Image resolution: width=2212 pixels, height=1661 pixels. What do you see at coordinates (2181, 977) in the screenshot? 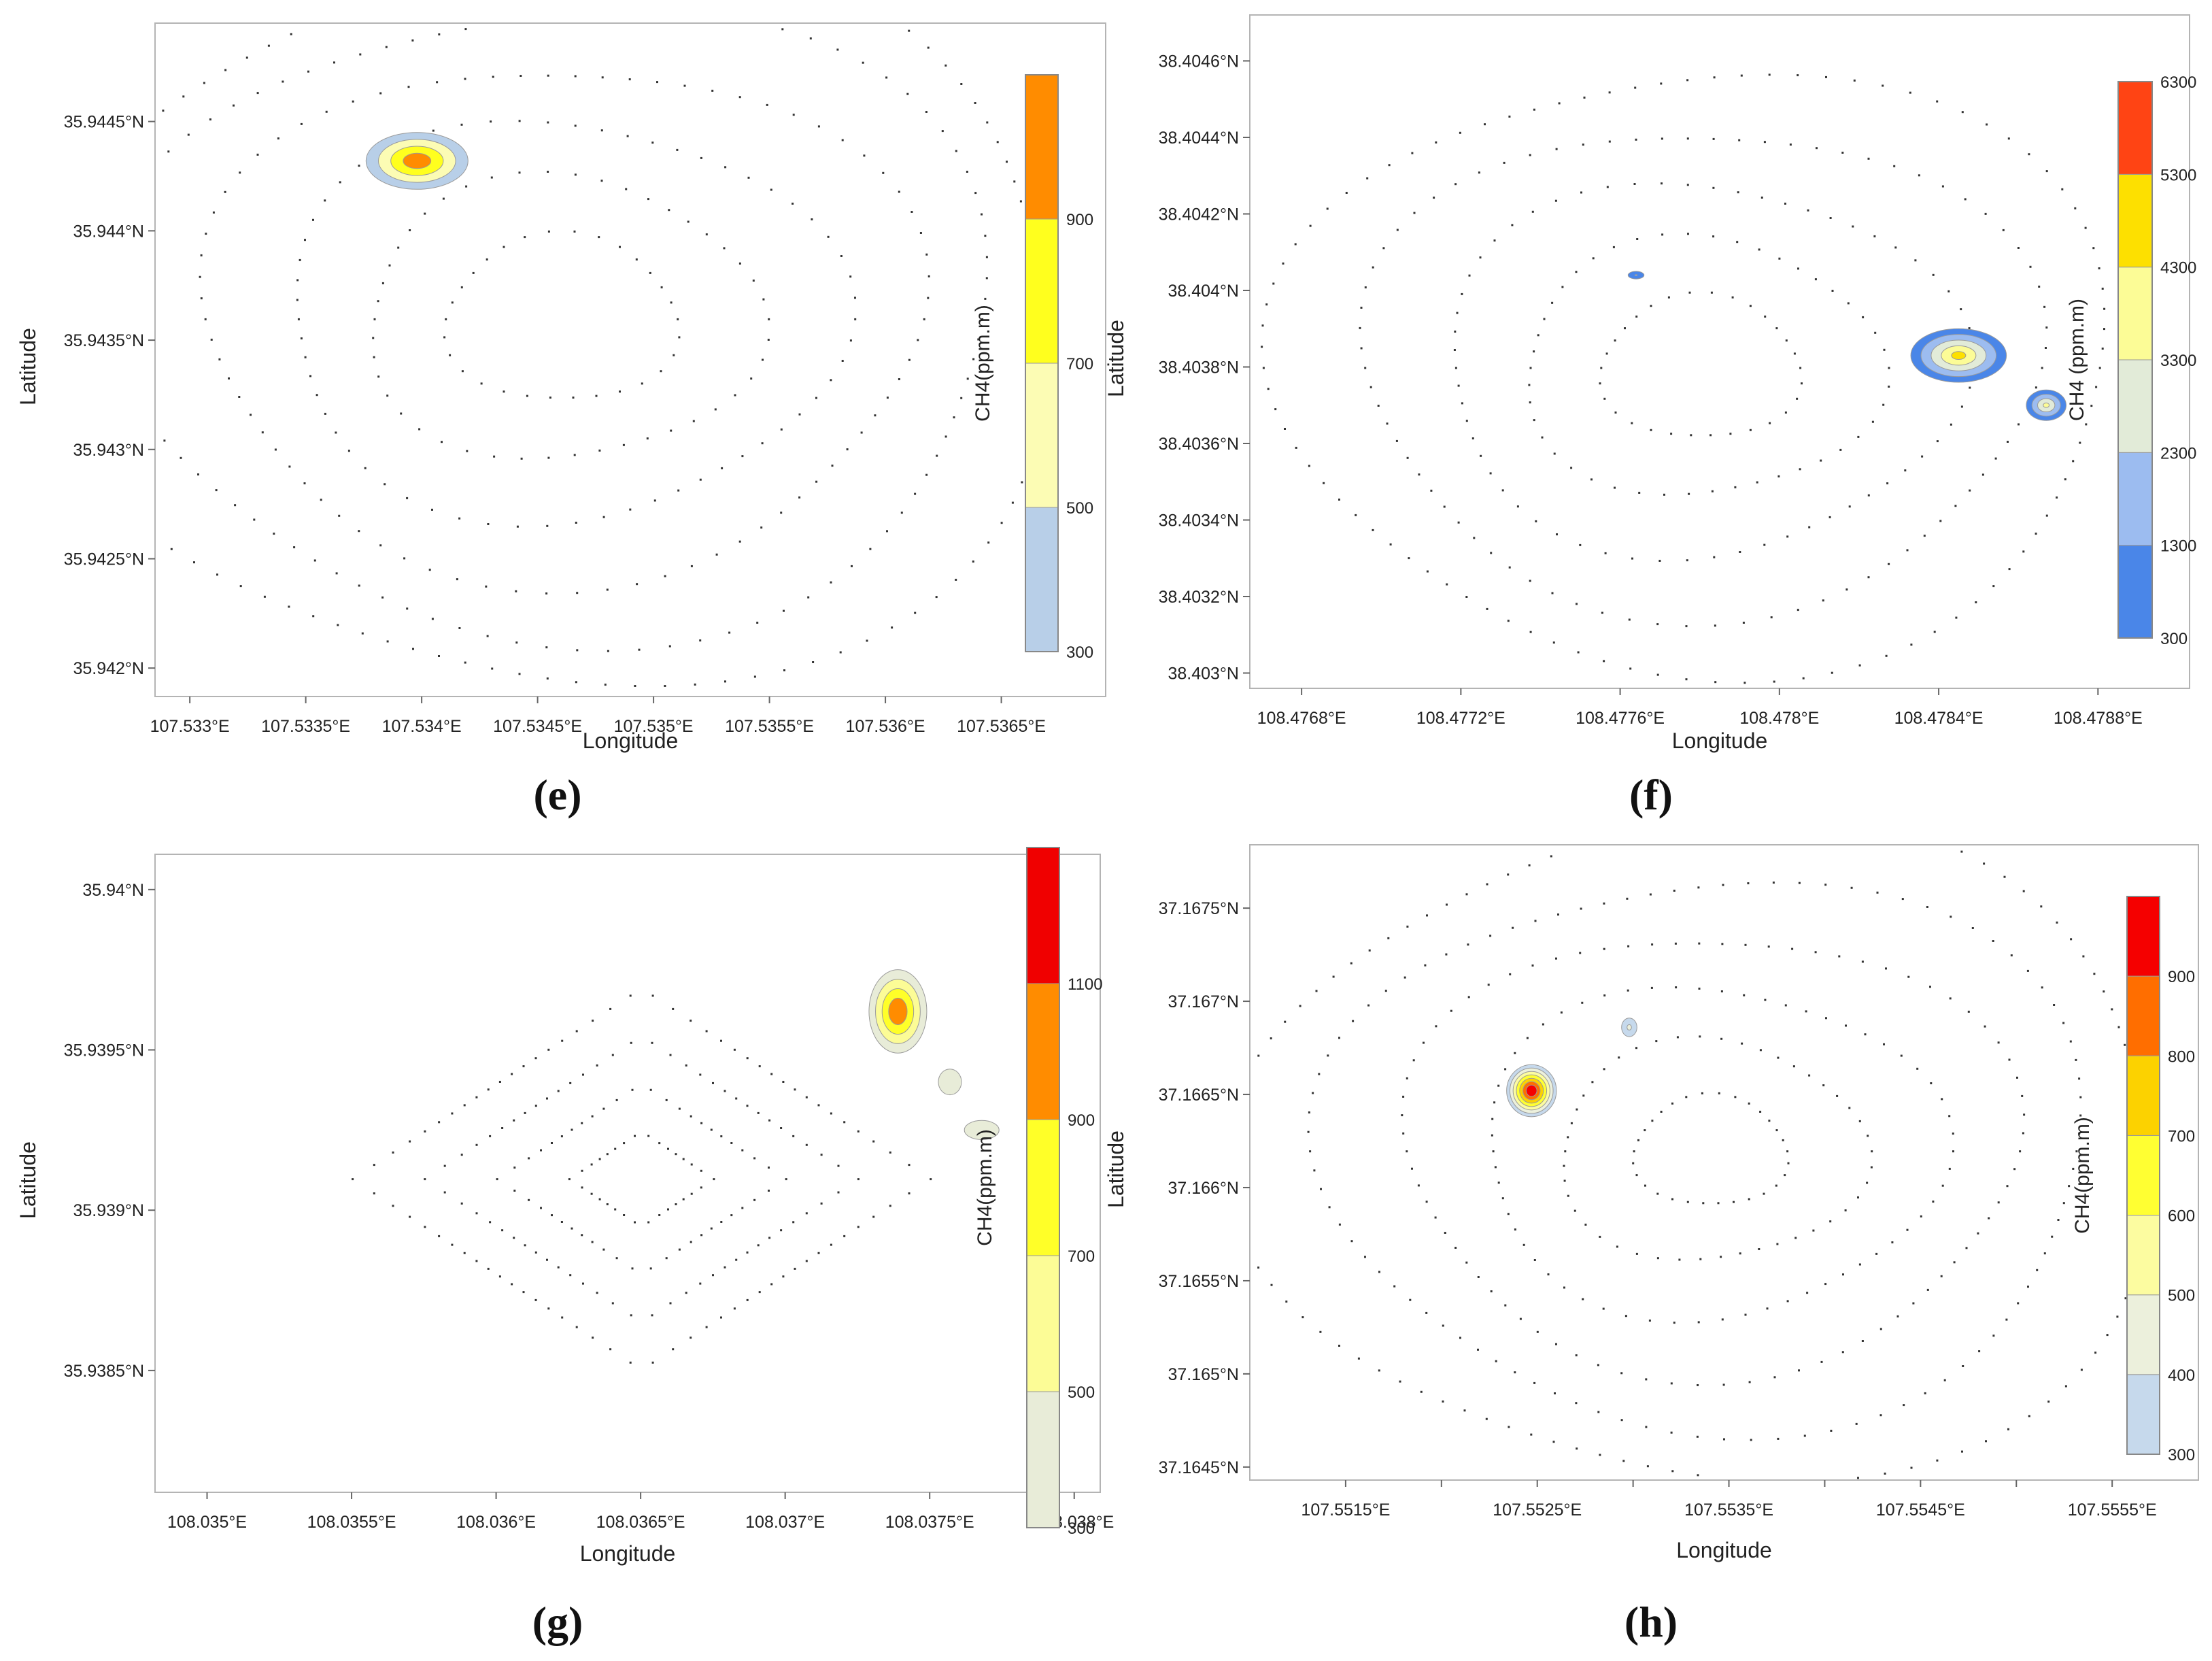
I see `colorbar-tick-label: 900` at bounding box center [2181, 977].